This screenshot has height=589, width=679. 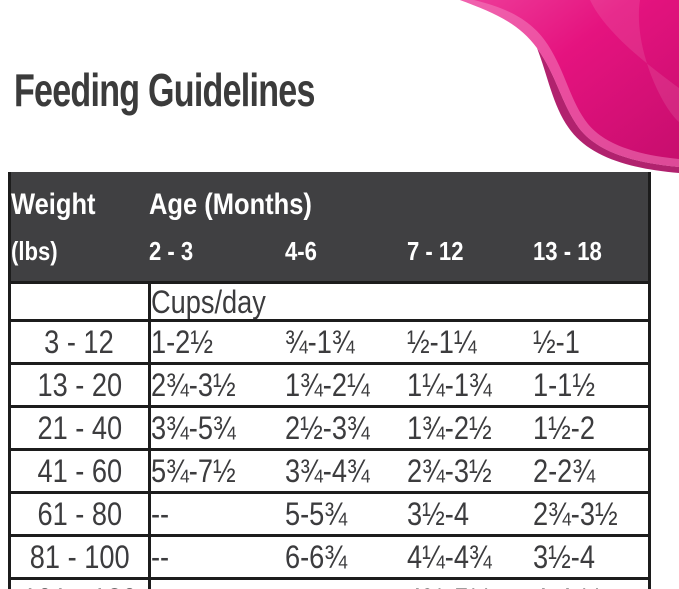 What do you see at coordinates (80, 341) in the screenshot?
I see `weight-range-cell: 3 - 12` at bounding box center [80, 341].